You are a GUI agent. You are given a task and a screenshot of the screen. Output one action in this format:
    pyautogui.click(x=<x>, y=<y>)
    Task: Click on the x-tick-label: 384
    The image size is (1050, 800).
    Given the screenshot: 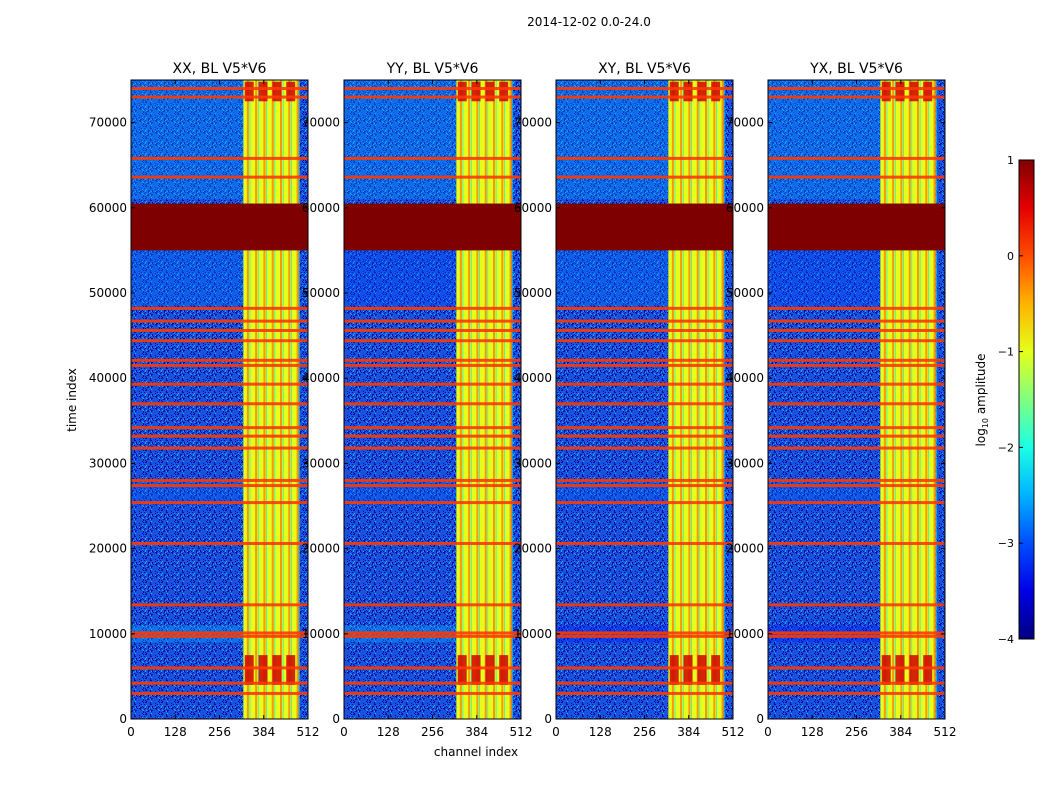 What is the action you would take?
    pyautogui.click(x=688, y=732)
    